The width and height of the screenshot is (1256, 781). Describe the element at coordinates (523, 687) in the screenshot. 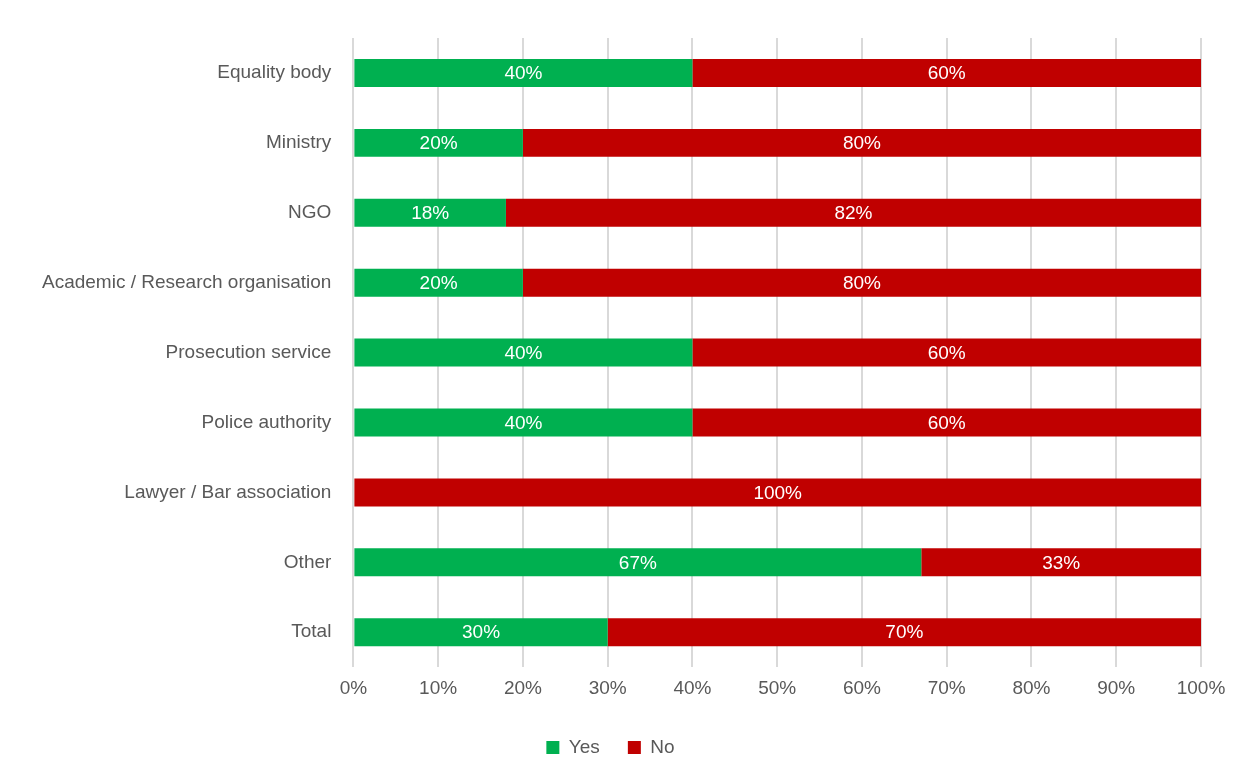

I see `x-tick-label: 20%` at that location.